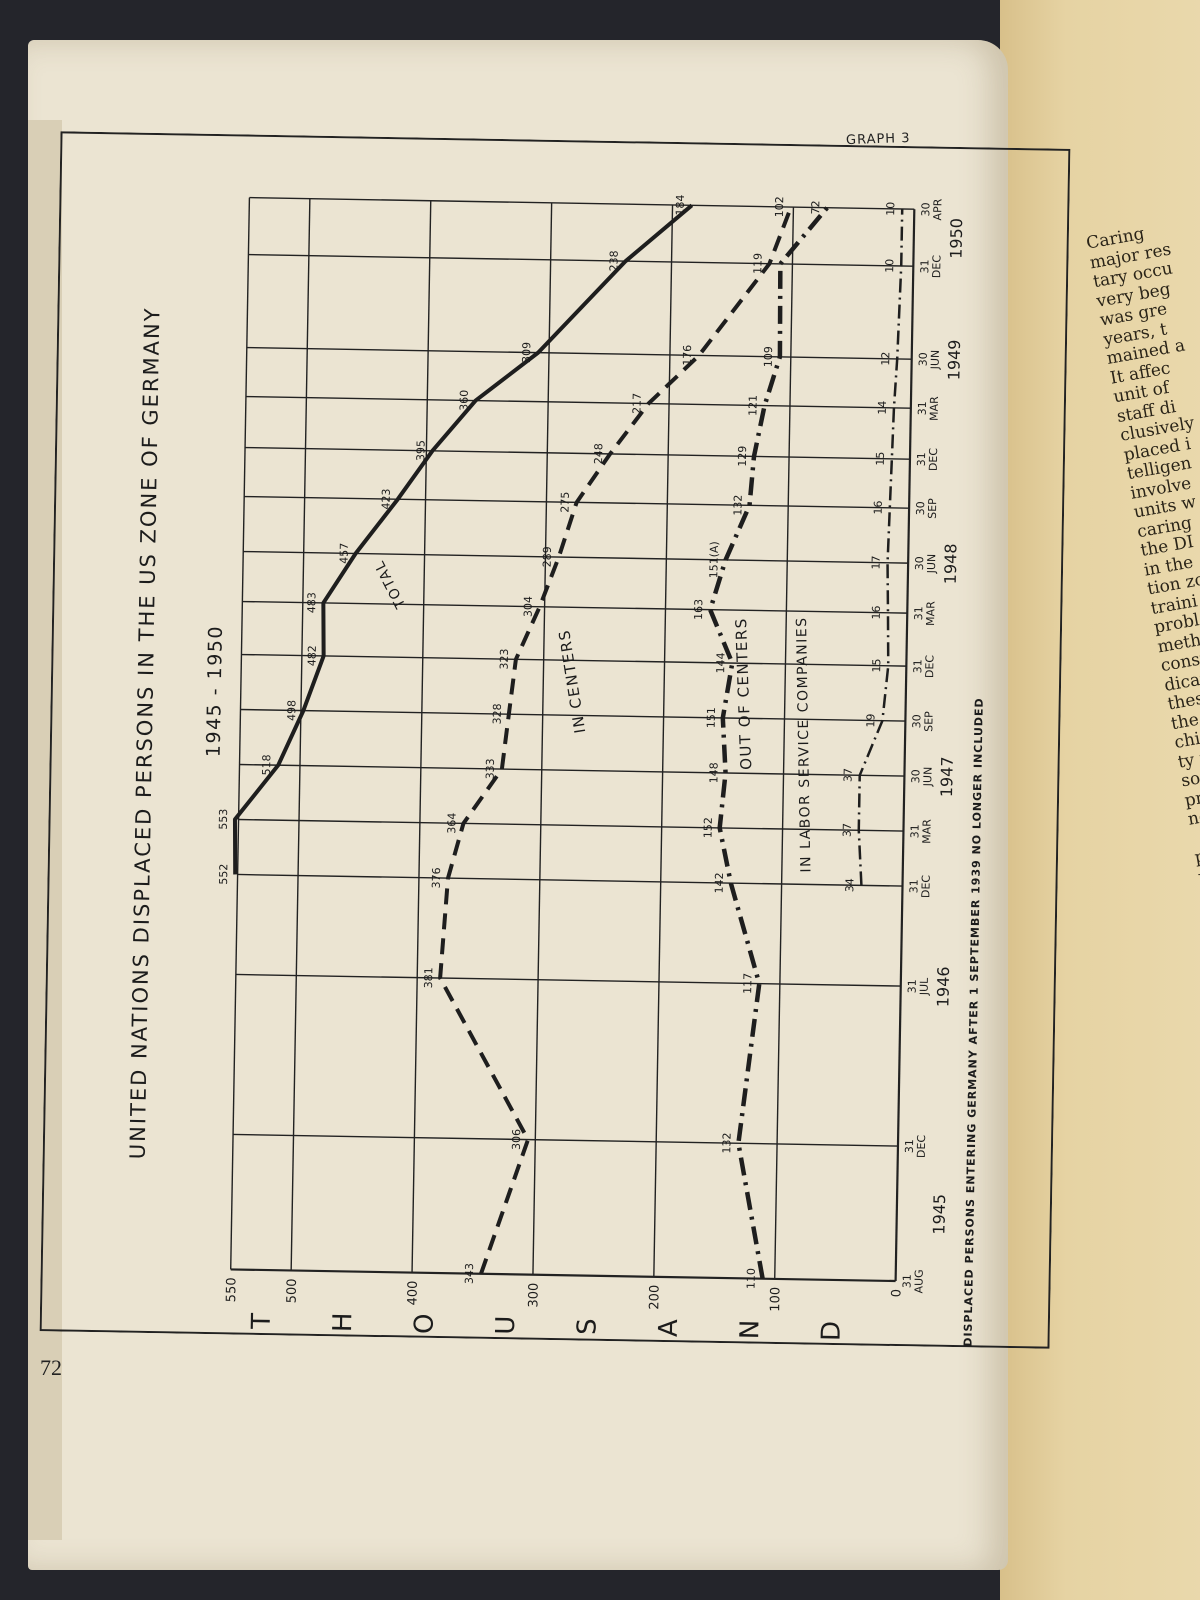 The image size is (1200, 1600). Describe the element at coordinates (223, 874) in the screenshot. I see `data-label: 552` at that location.